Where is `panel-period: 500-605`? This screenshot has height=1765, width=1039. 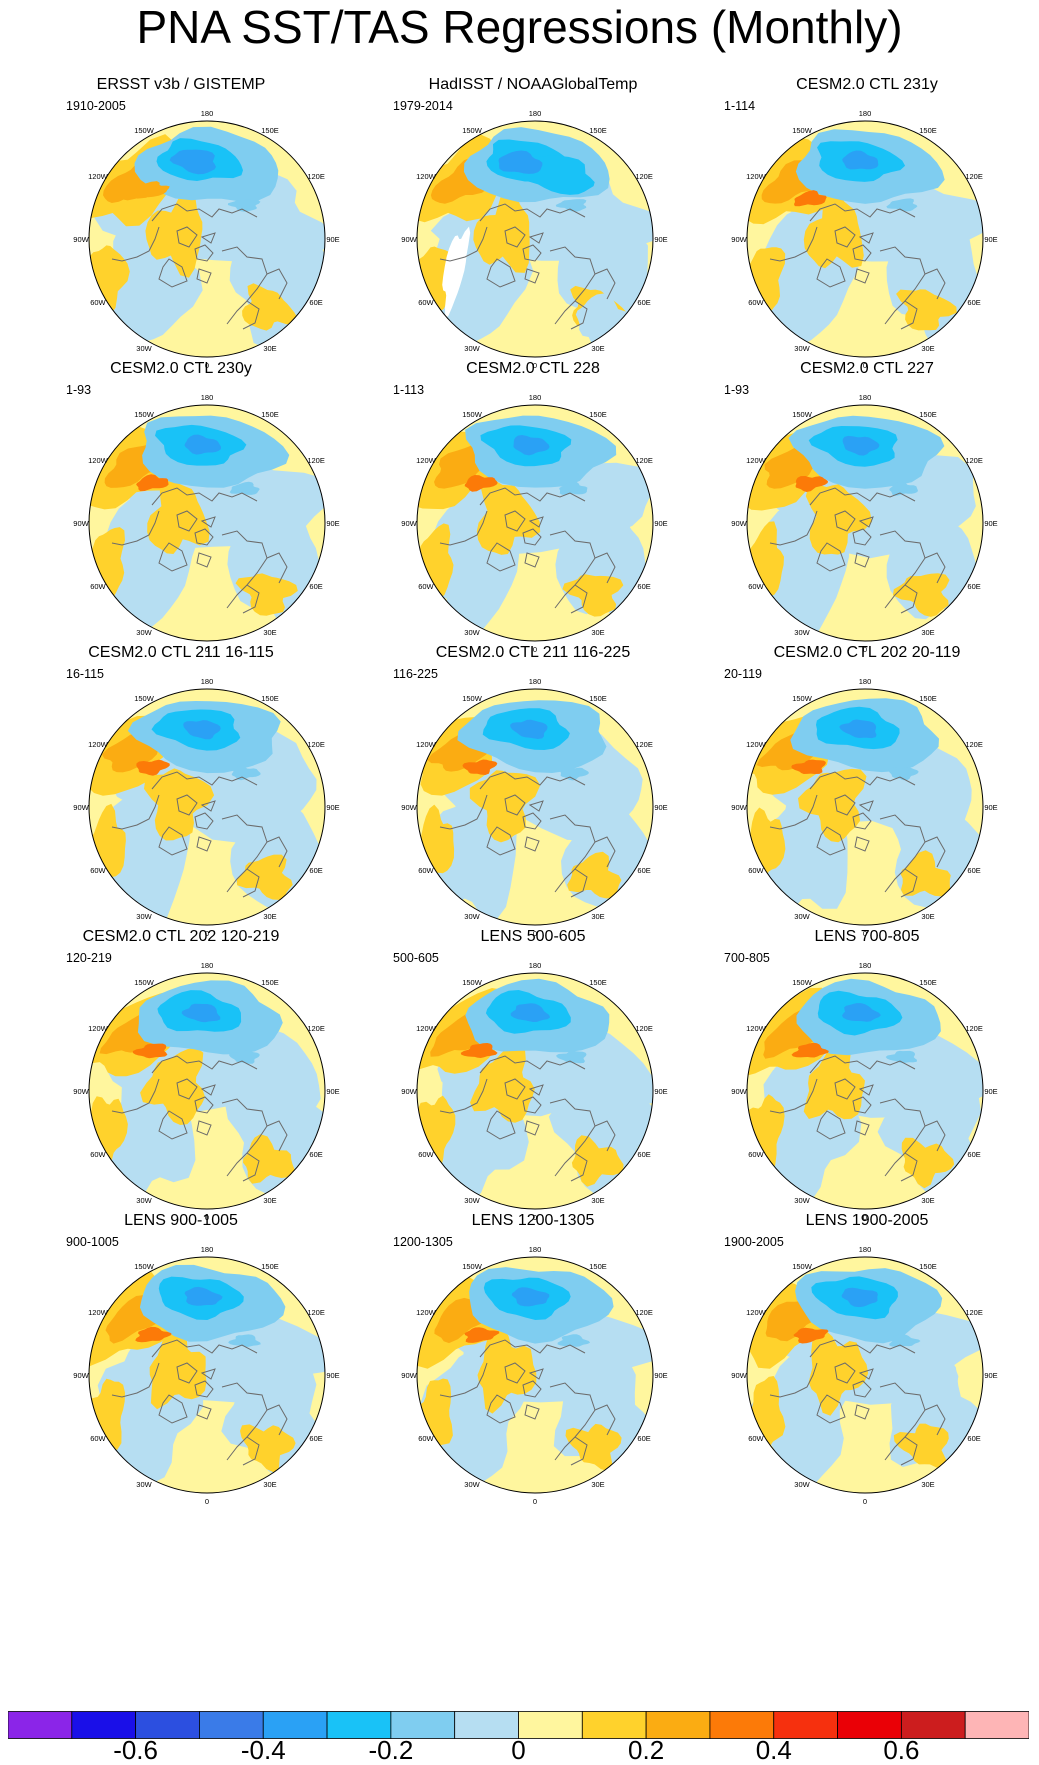
panel-period: 500-605 is located at coordinates (416, 958).